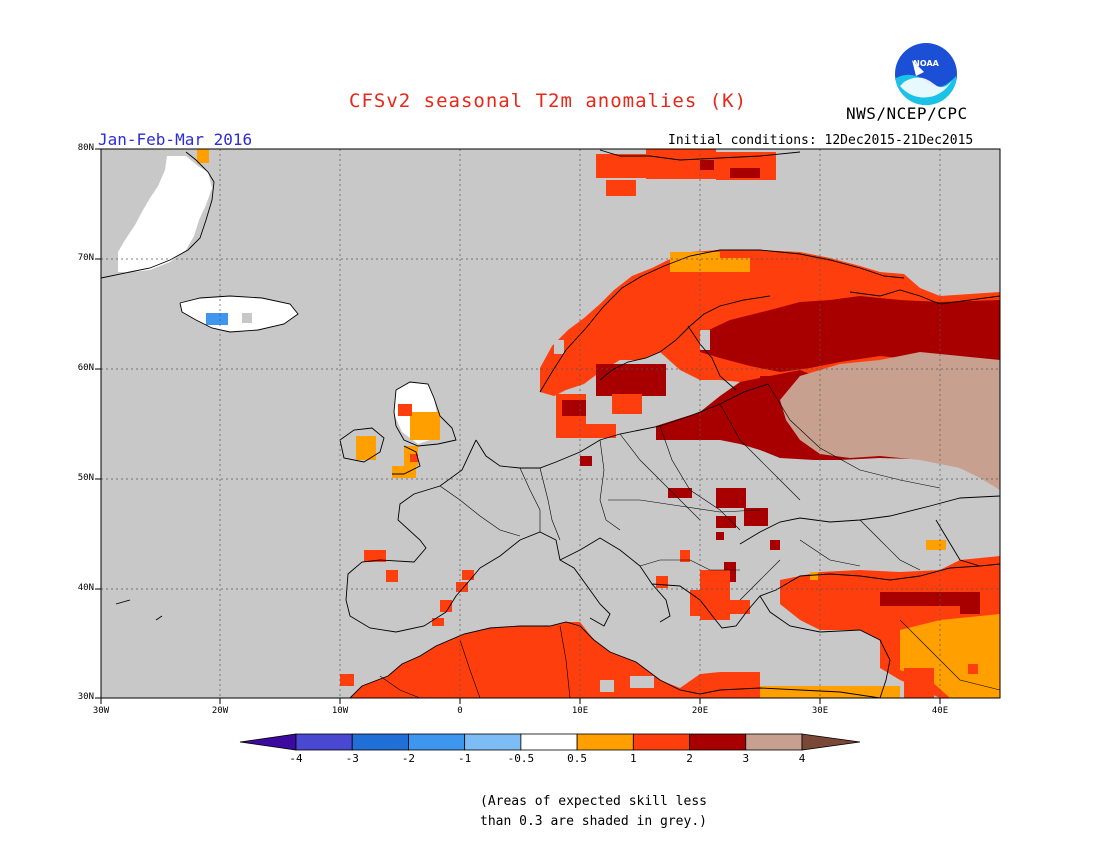 Image resolution: width=1100 pixels, height=850 pixels. I want to click on forecast-period: Jan-Feb-Mar 2016, so click(175, 139).